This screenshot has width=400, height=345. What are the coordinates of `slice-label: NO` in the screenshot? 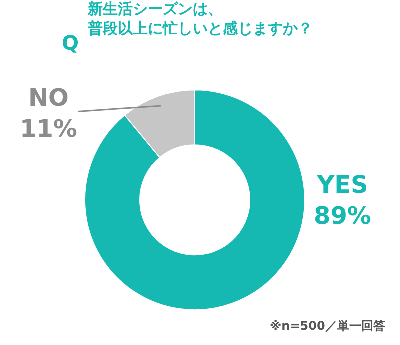 It's located at (48, 98).